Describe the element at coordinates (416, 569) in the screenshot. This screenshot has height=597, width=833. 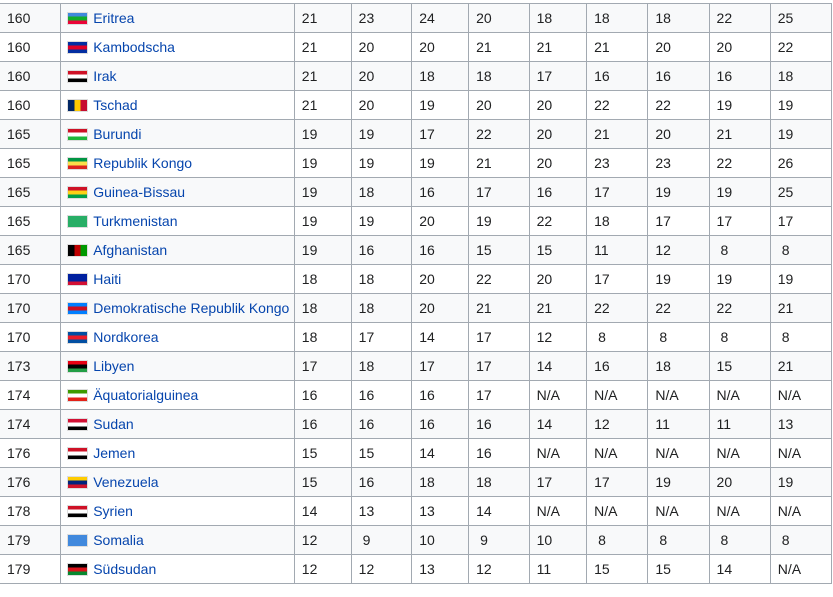
I see `table-row: 179 Südsudan 12 12 13 12 11 15 15 14 N/A` at that location.